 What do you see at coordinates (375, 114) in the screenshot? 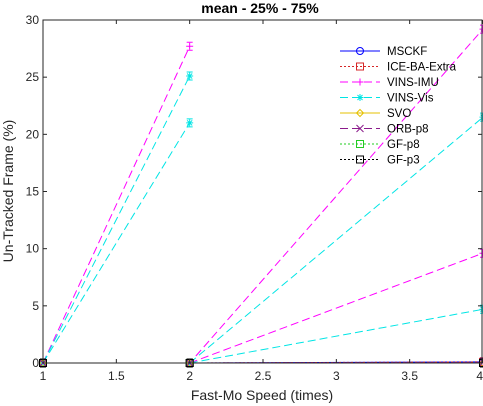
I see `legend-item: SVO` at bounding box center [375, 114].